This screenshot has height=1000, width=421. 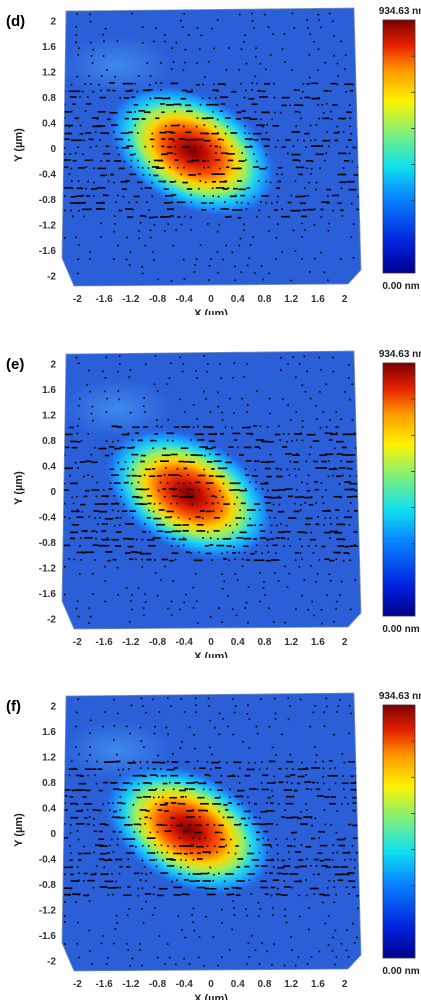 What do you see at coordinates (15, 364) in the screenshot?
I see `panel-label: (e)` at bounding box center [15, 364].